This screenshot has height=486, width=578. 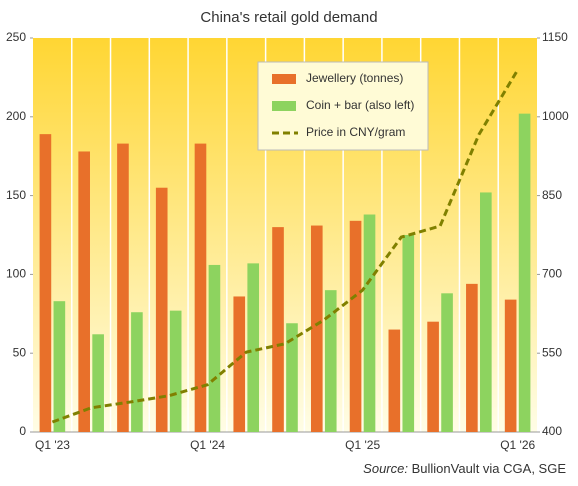 What do you see at coordinates (362, 445) in the screenshot?
I see `x-tick-label: Q1 '25` at bounding box center [362, 445].